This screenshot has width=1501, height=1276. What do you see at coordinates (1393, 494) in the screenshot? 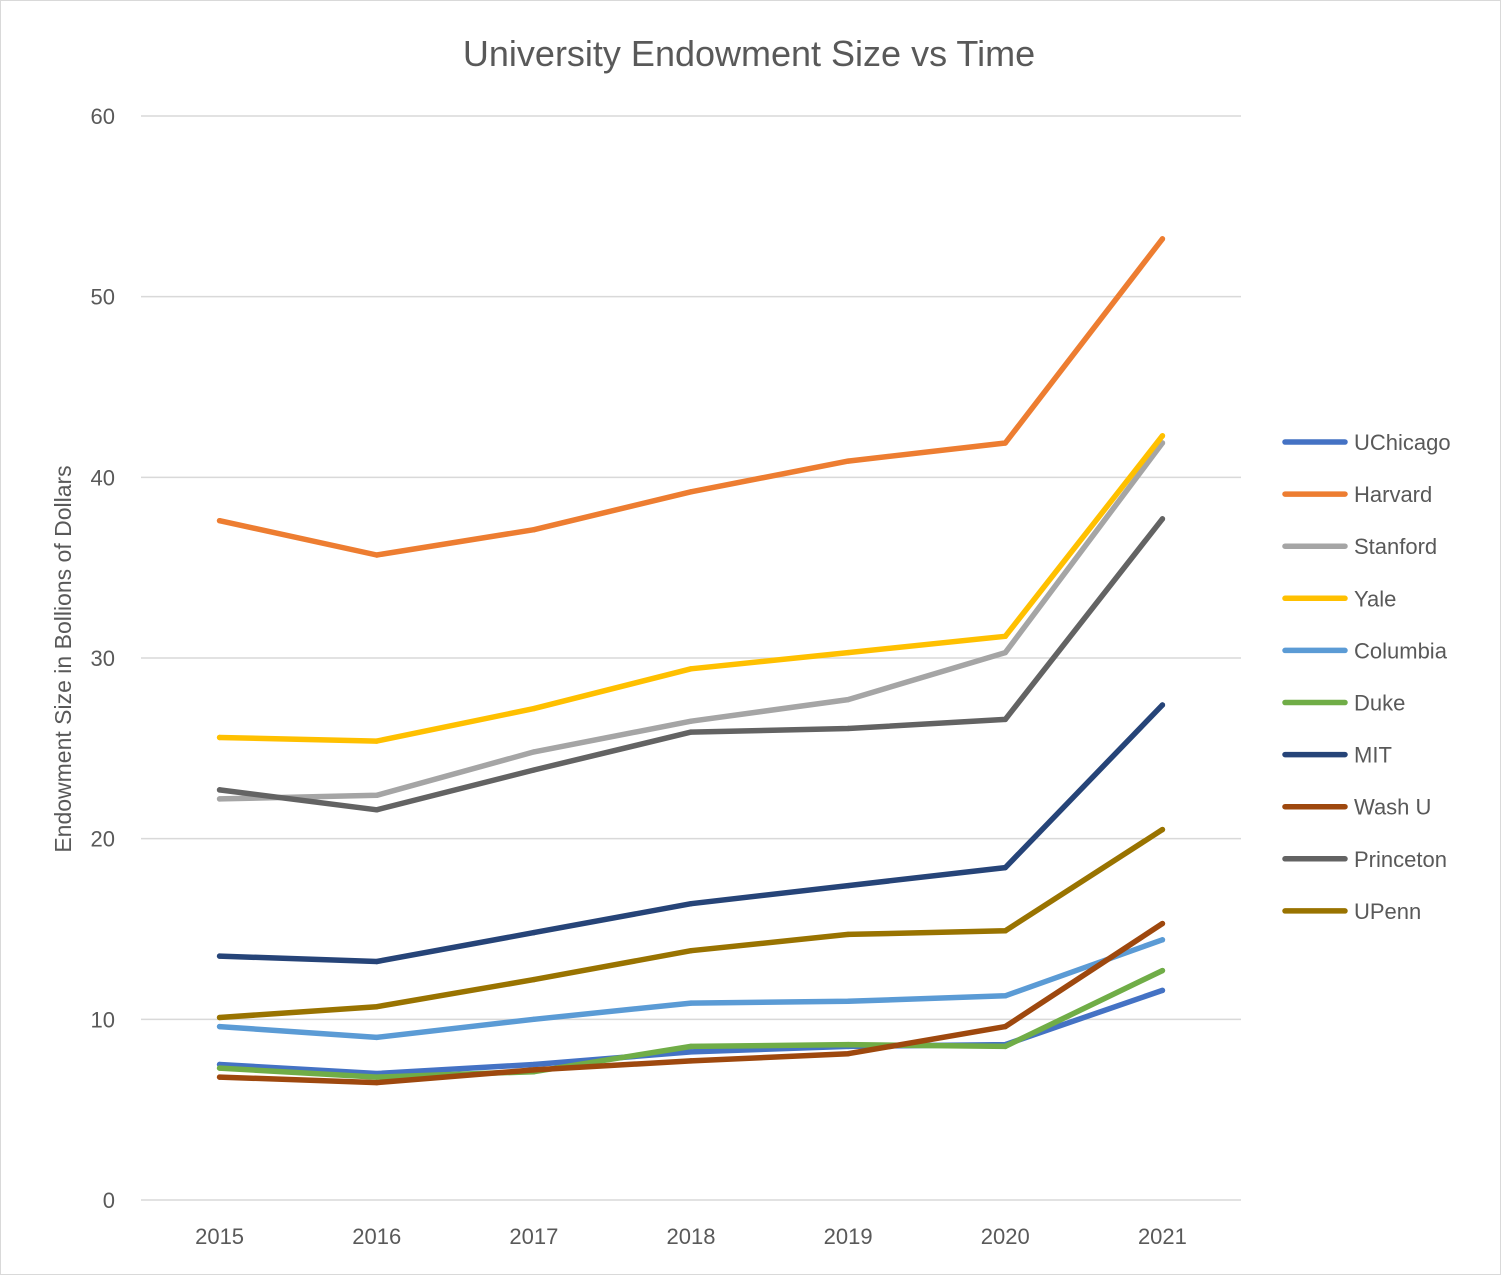
I see `legend-label: Harvard` at bounding box center [1393, 494].